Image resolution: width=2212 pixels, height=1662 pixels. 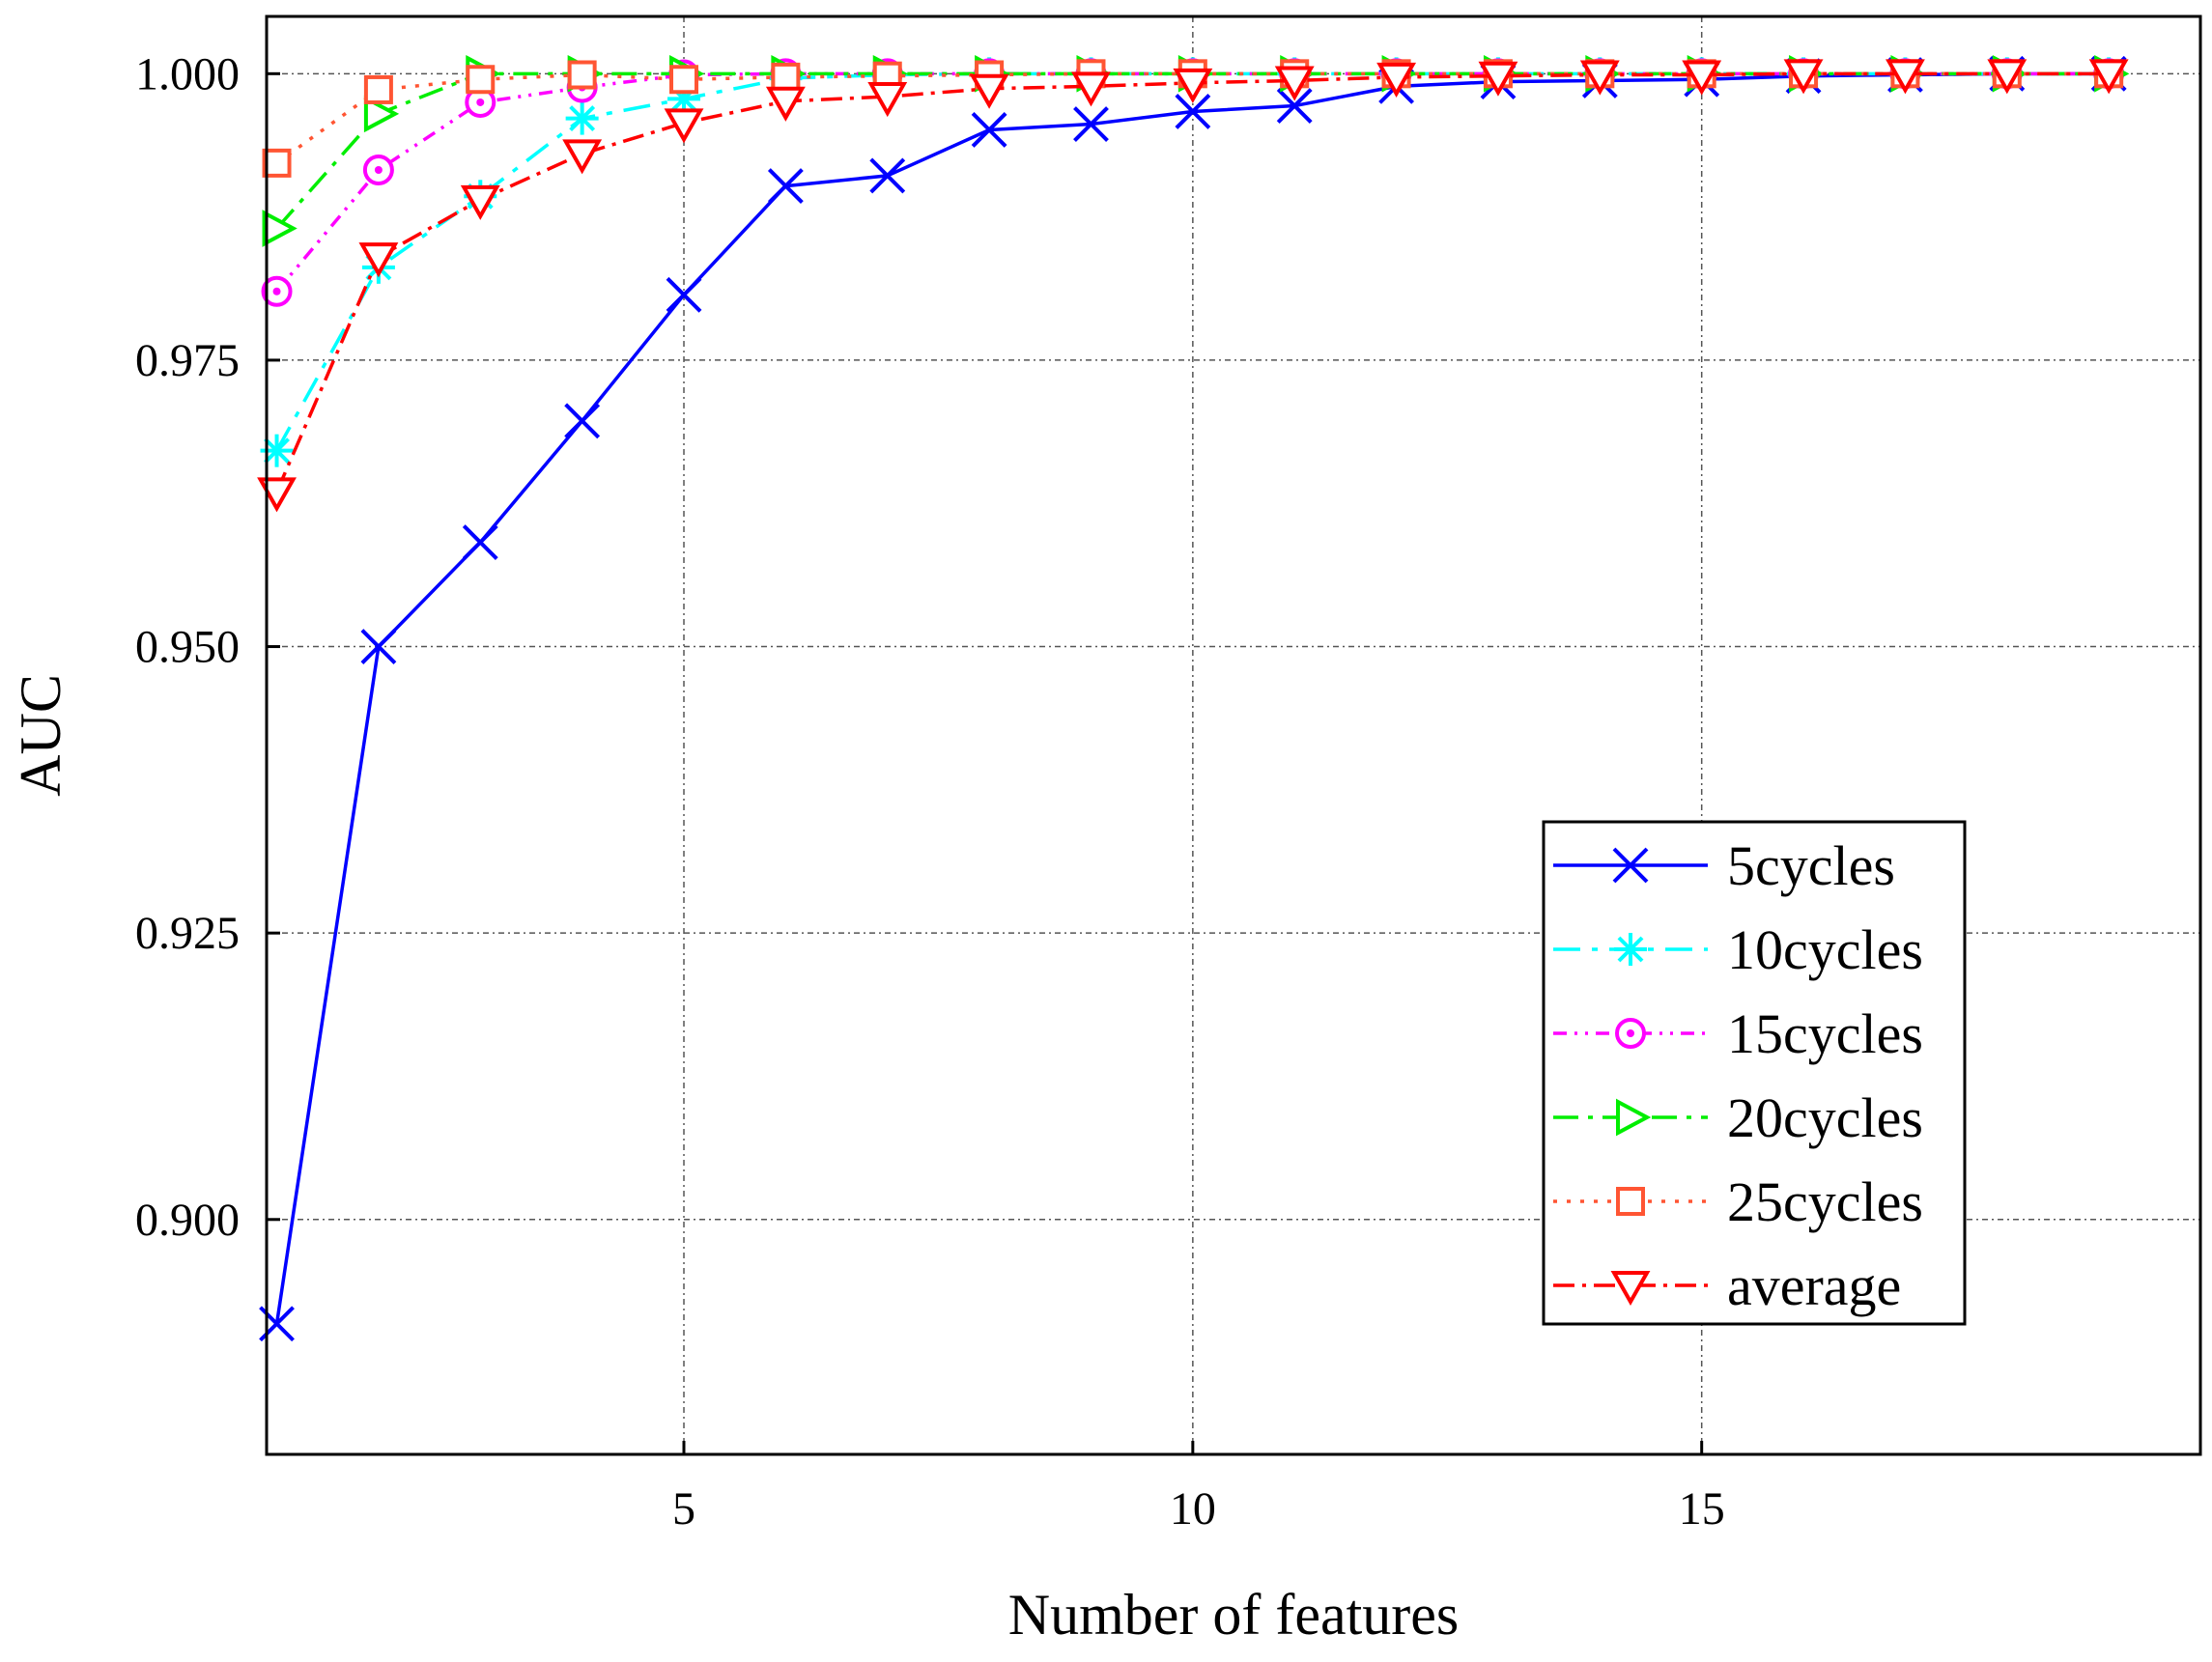 What do you see at coordinates (40, 735) in the screenshot?
I see `y-axis-title: AUC` at bounding box center [40, 735].